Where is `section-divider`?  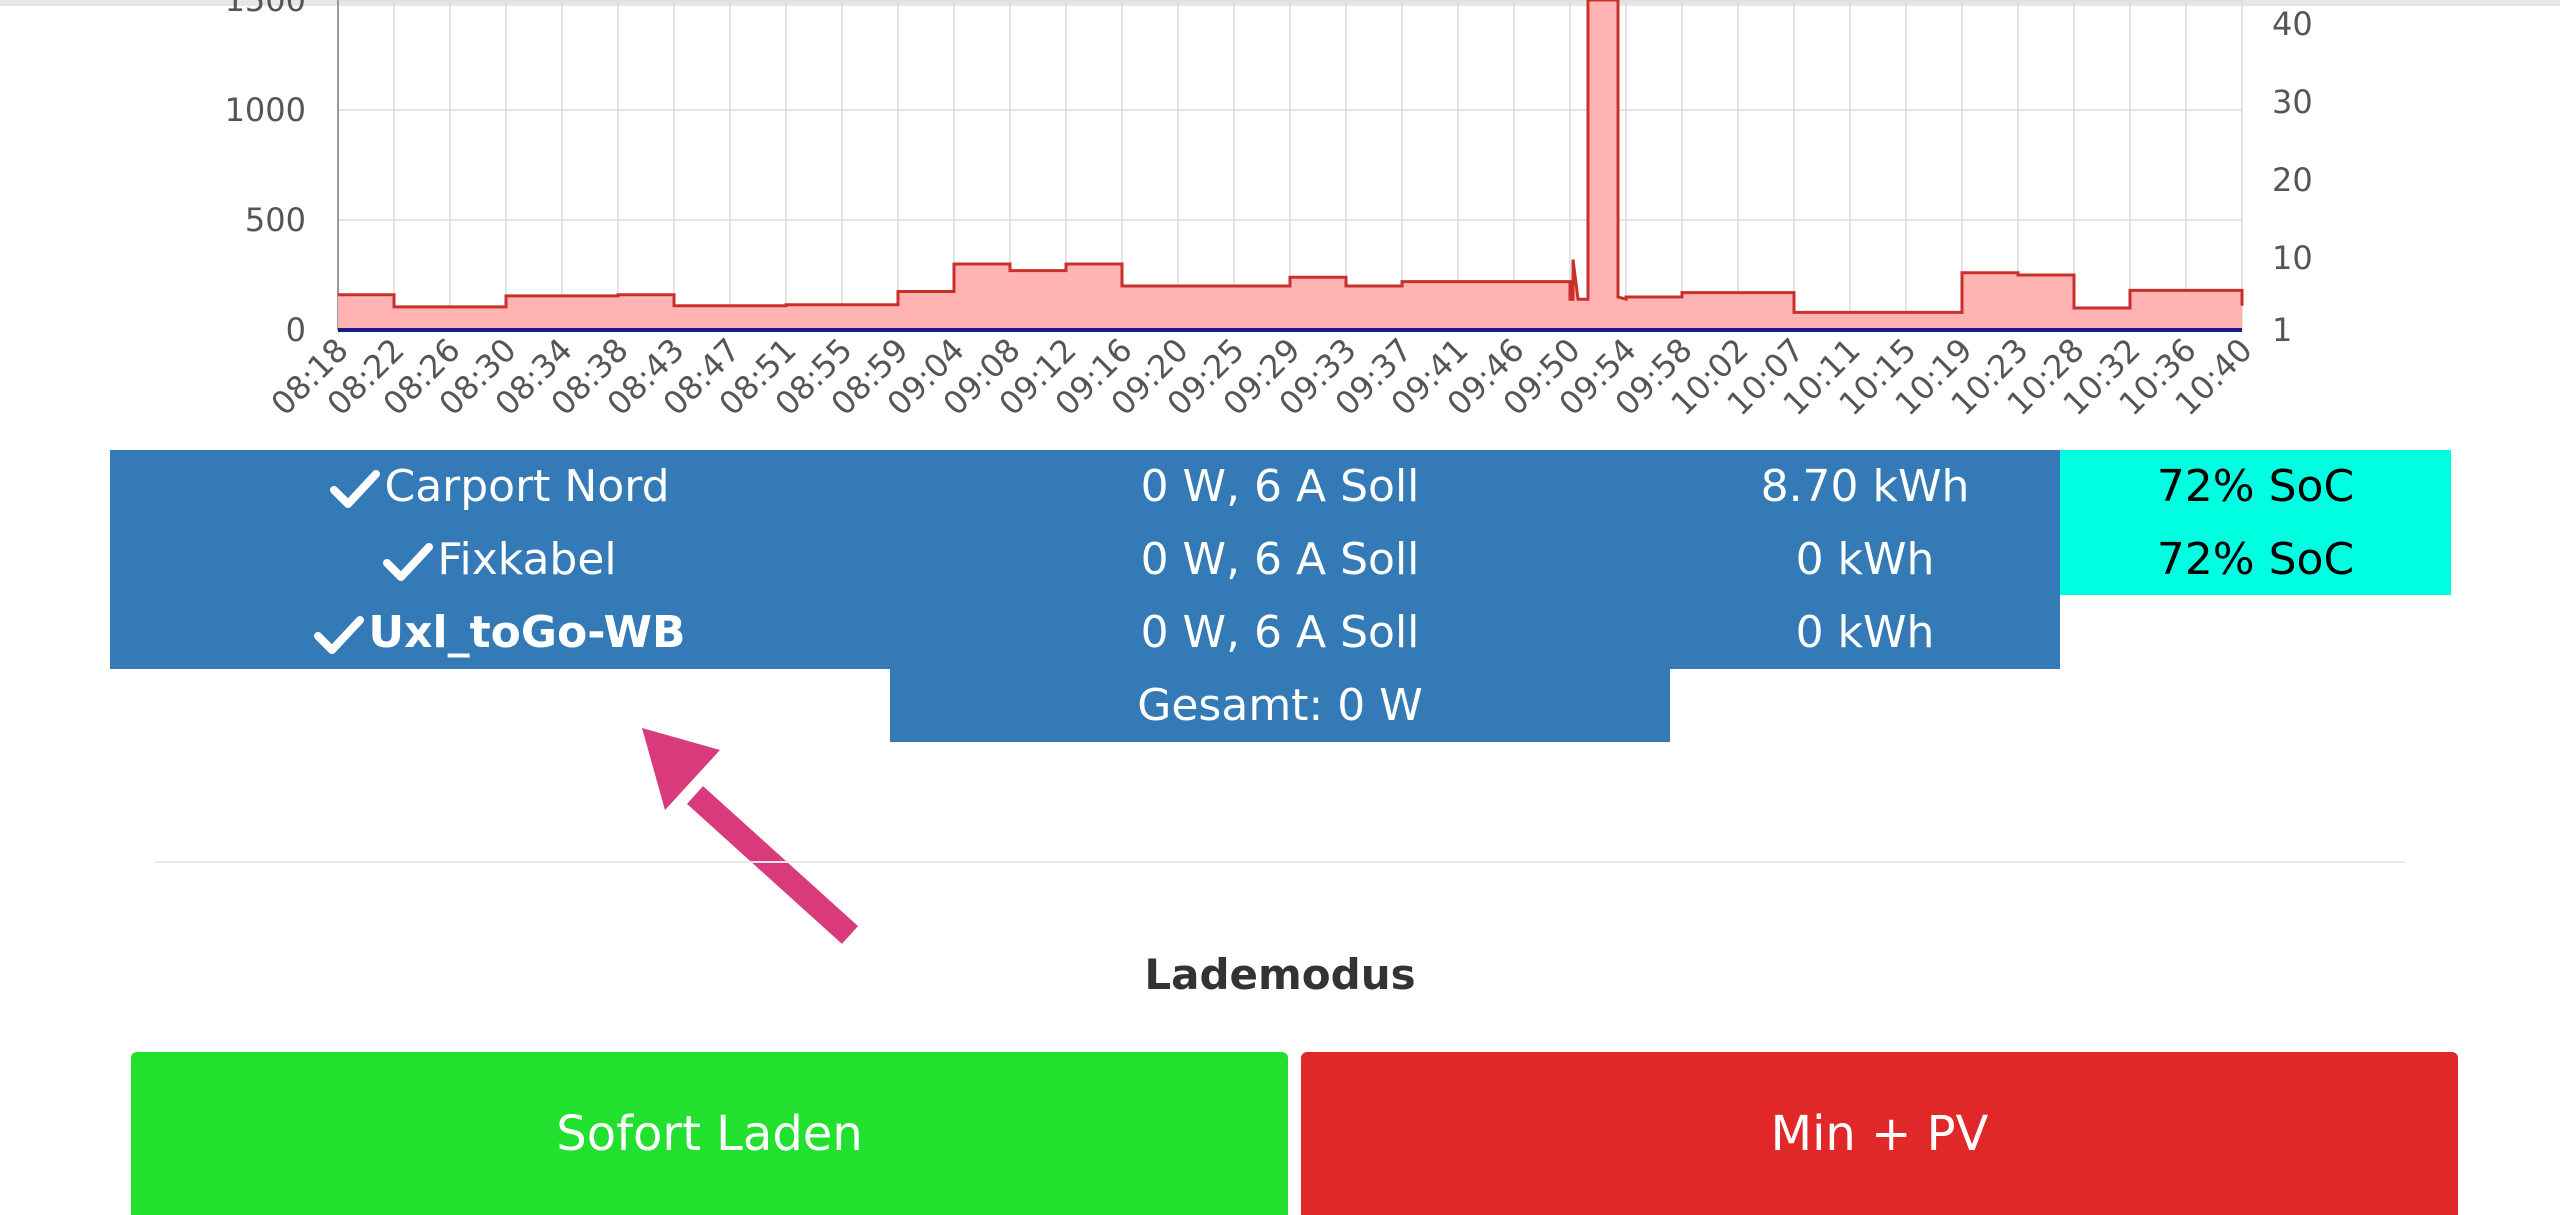 section-divider is located at coordinates (1280, 862).